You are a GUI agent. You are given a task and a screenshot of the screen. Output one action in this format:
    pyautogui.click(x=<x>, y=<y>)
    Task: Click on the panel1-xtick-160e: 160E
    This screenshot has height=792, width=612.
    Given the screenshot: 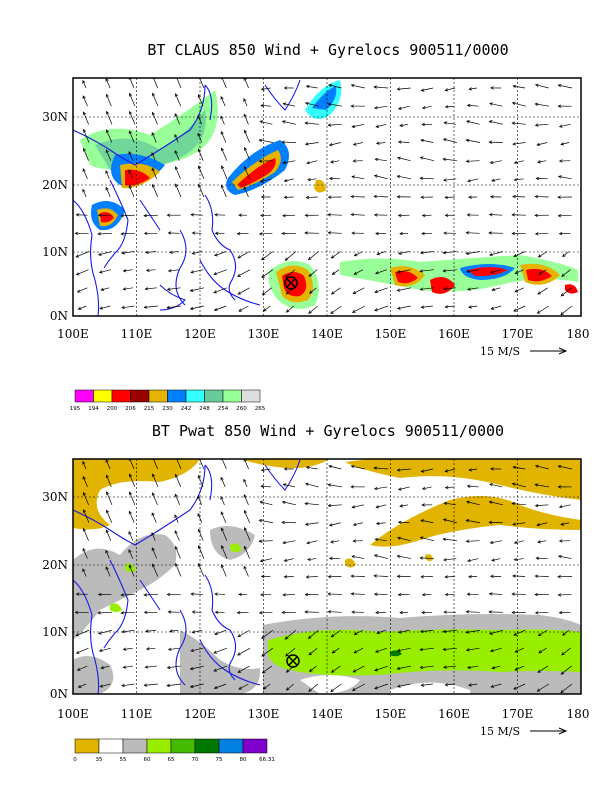 What is the action you would take?
    pyautogui.click(x=454, y=334)
    